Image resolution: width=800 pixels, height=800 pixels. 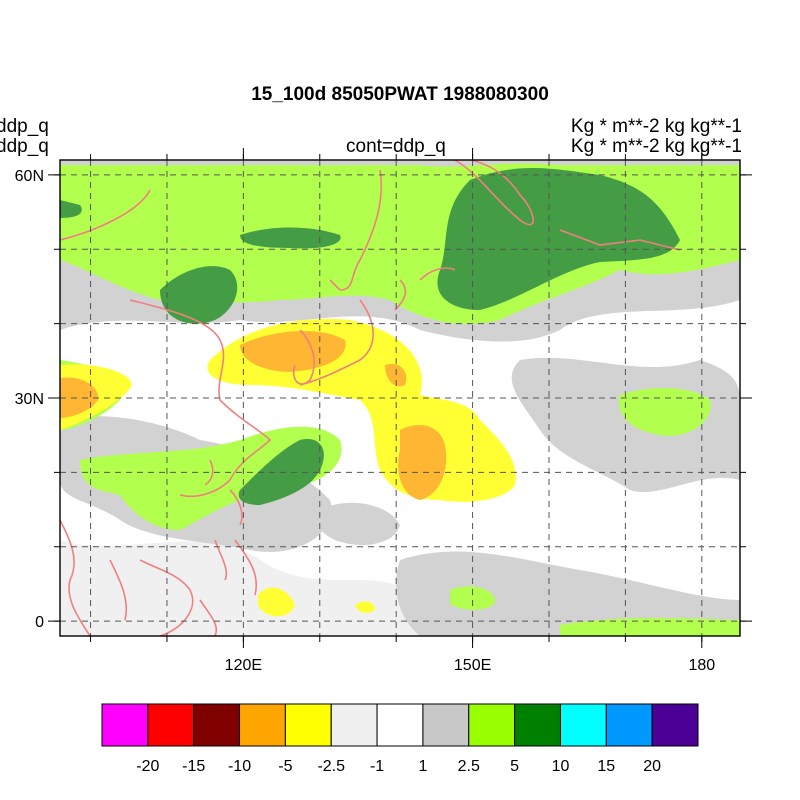 I want to click on units-label-1: Kg * m**-2 kg kg**-1, so click(x=656, y=126).